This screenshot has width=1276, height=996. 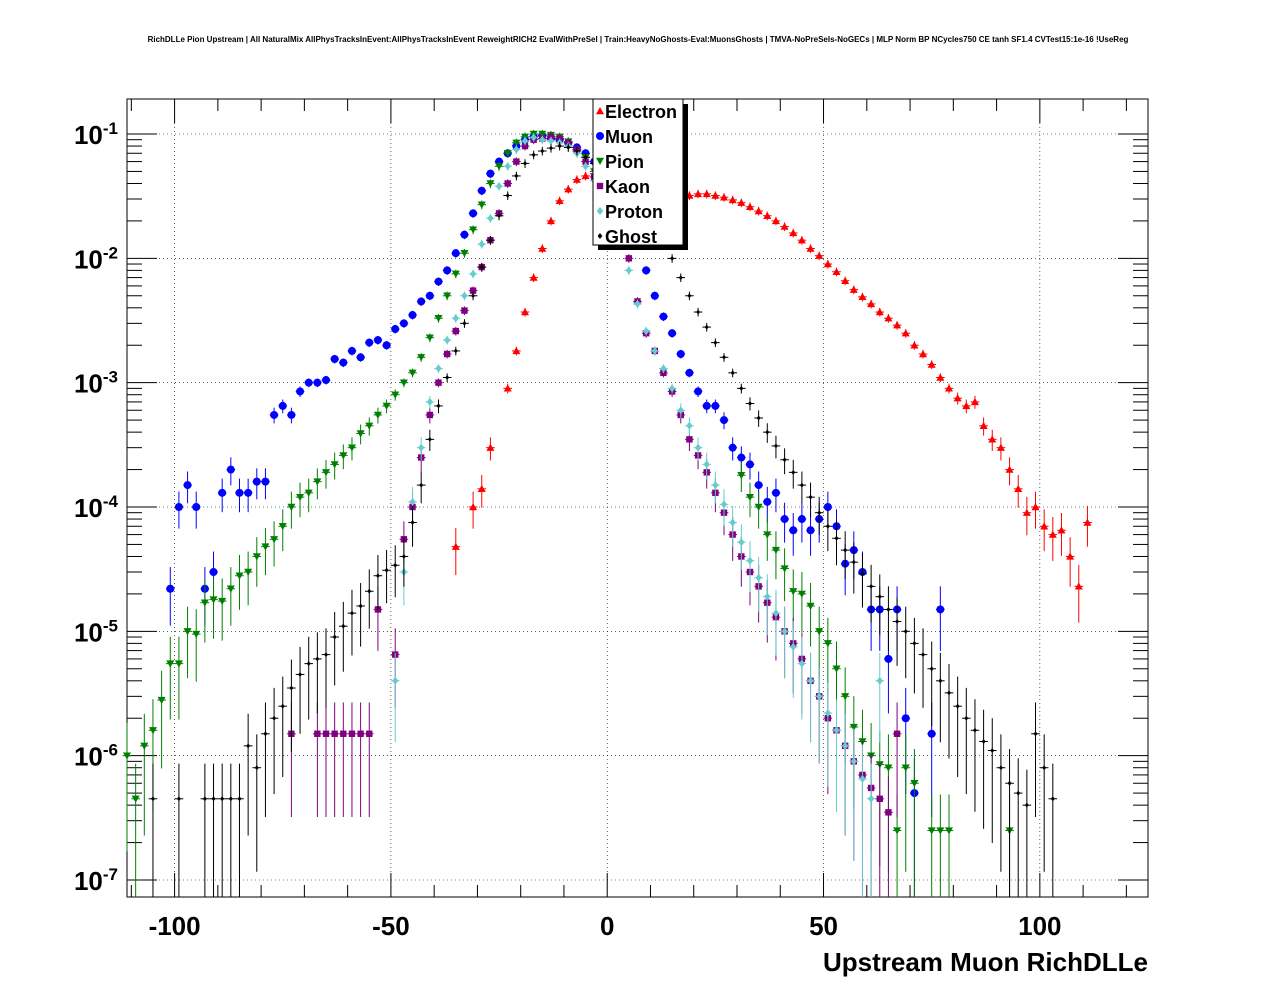 What do you see at coordinates (636, 174) in the screenshot?
I see `legend-items: Electron Muon Pion Kaon Proton Ghost` at bounding box center [636, 174].